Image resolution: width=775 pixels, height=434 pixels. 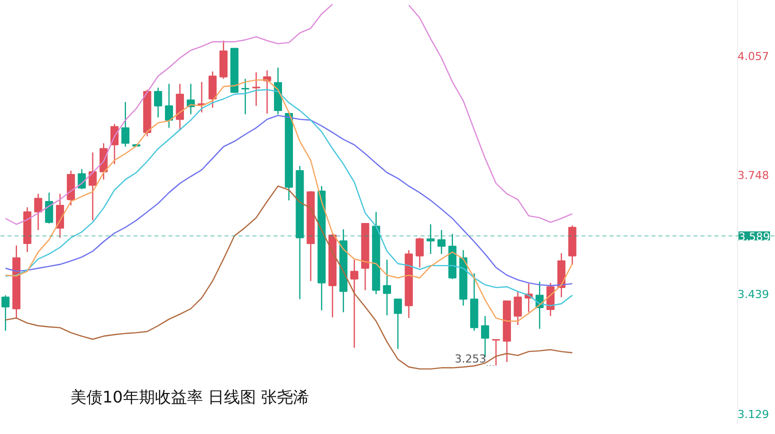 I want to click on y-tick-label: 3.439, so click(x=753, y=295).